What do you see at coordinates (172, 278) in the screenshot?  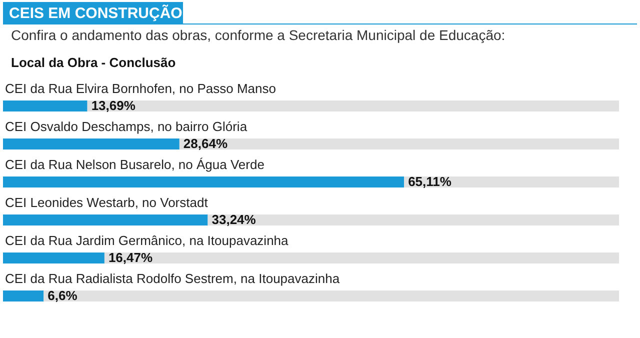 I see `y-tick-label: CEI da Rua Radialista Rodolfo Sestrem, na Itoupavazinha` at bounding box center [172, 278].